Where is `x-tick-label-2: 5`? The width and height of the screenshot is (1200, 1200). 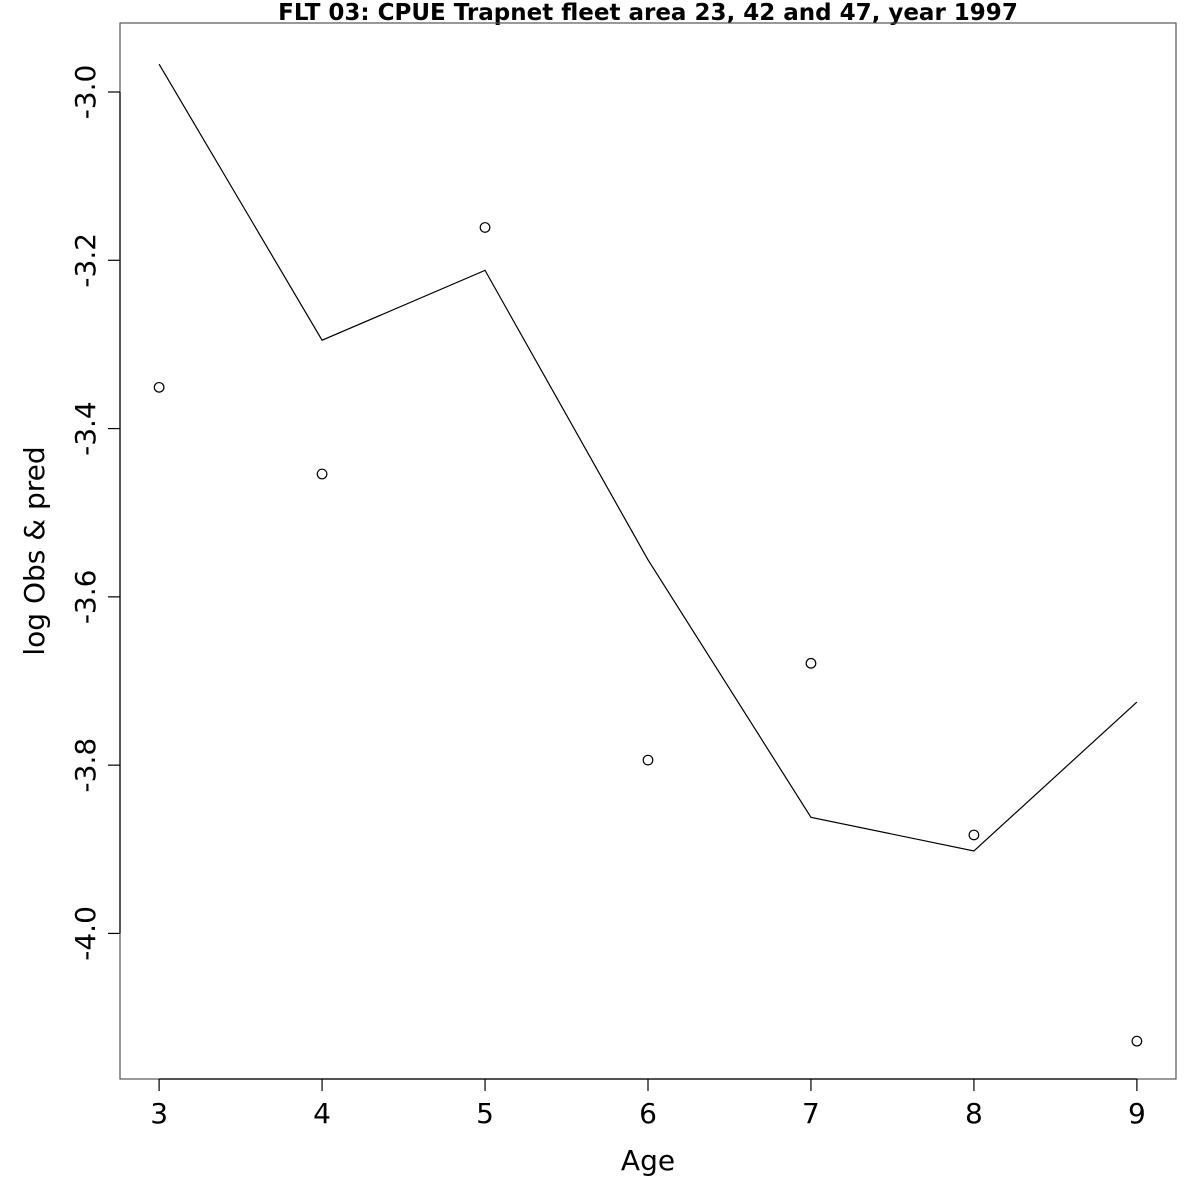 x-tick-label-2: 5 is located at coordinates (485, 1113).